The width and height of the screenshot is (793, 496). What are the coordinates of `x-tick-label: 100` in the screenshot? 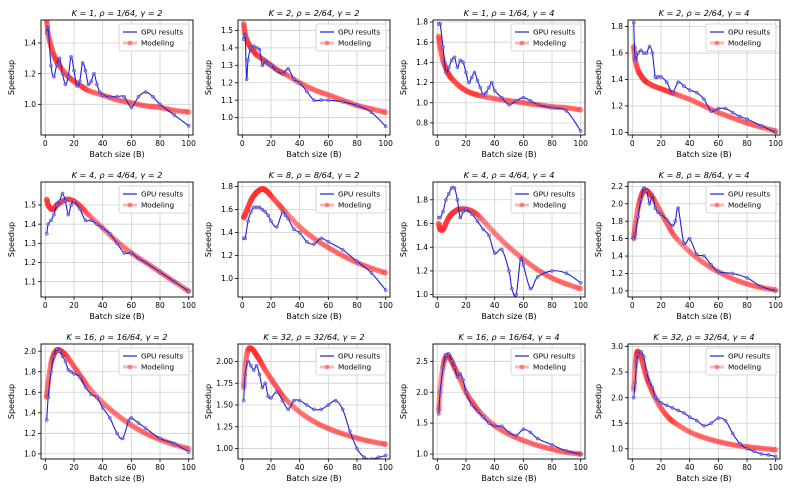 It's located at (189, 467).